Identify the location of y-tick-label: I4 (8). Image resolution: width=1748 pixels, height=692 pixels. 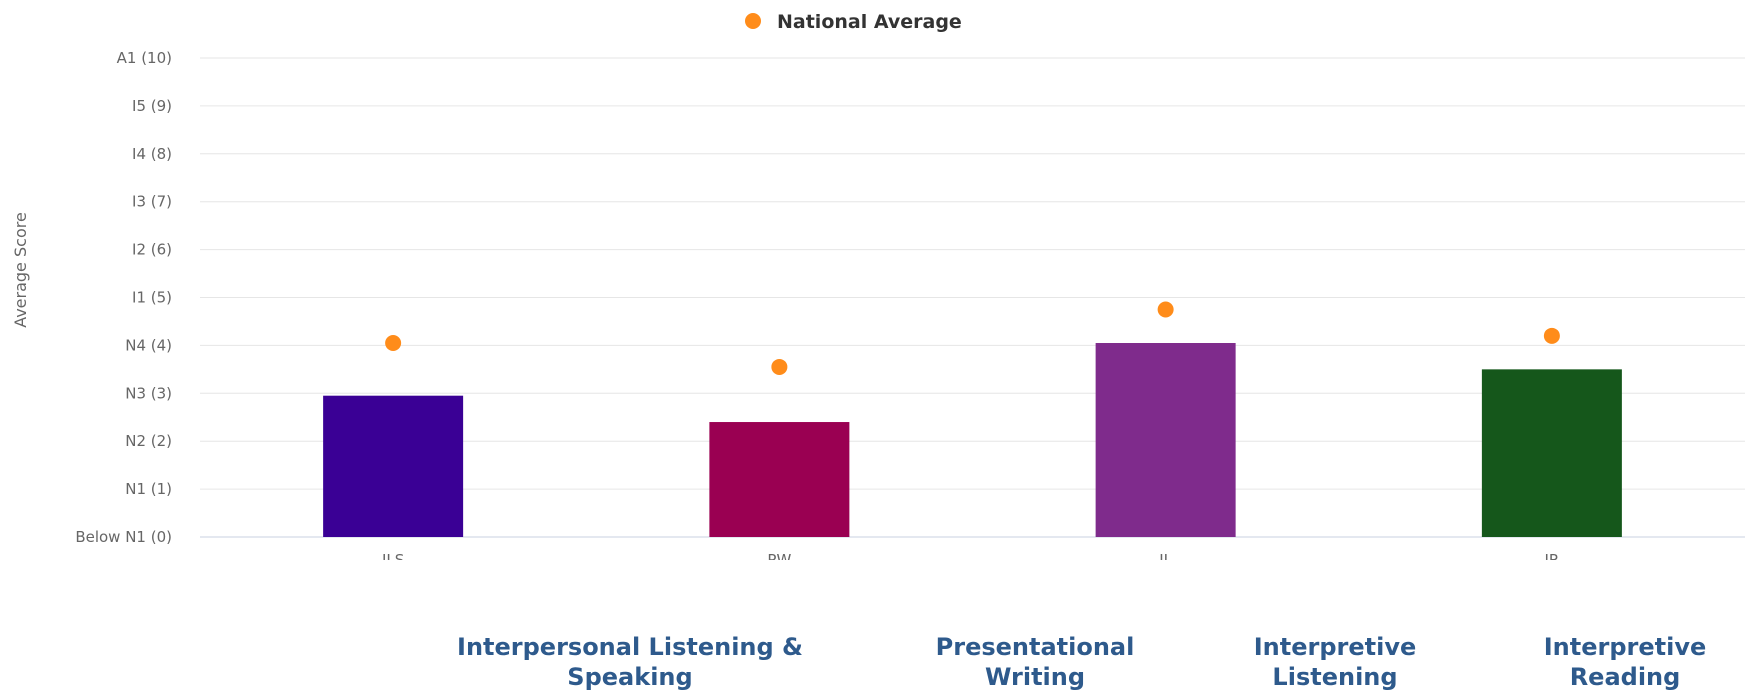
(152, 154).